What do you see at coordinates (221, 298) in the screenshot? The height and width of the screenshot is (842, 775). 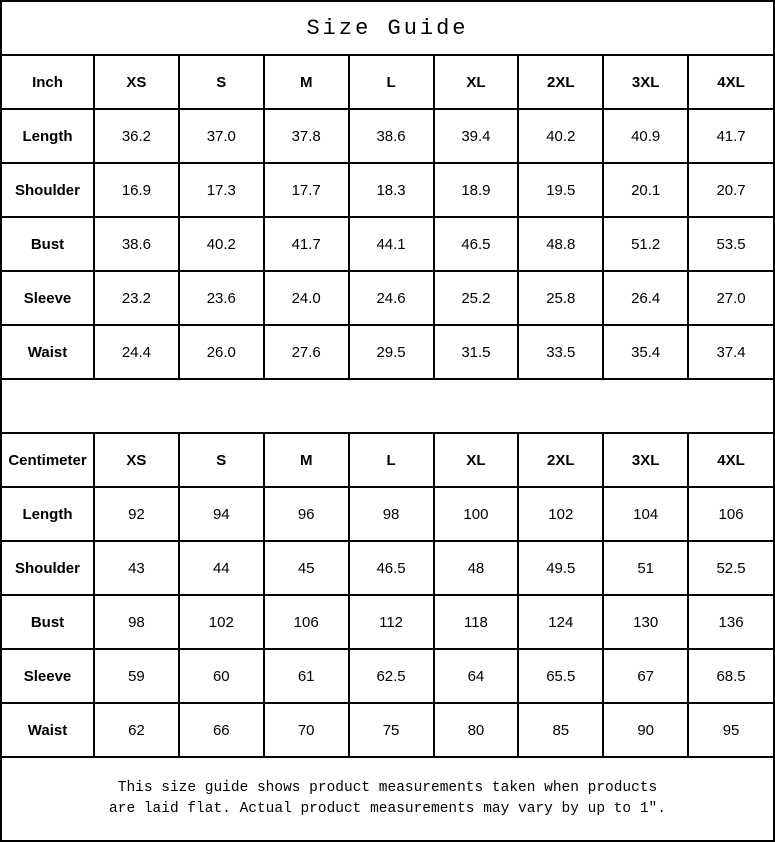 I see `measurement-value-cell: 23.6` at bounding box center [221, 298].